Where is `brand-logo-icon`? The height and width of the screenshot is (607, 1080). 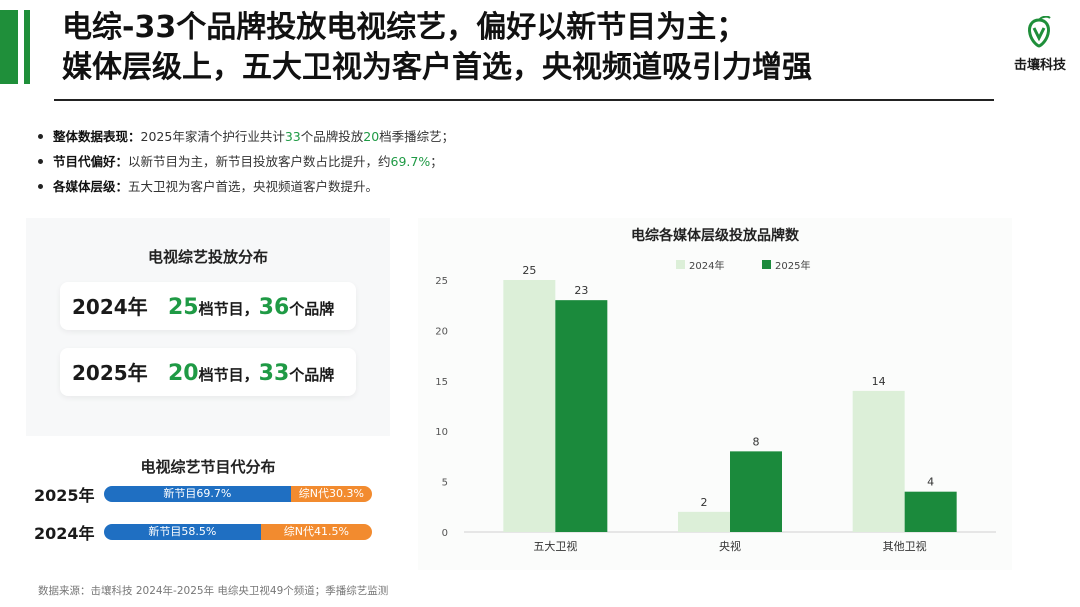
brand-logo-icon is located at coordinates (1039, 32).